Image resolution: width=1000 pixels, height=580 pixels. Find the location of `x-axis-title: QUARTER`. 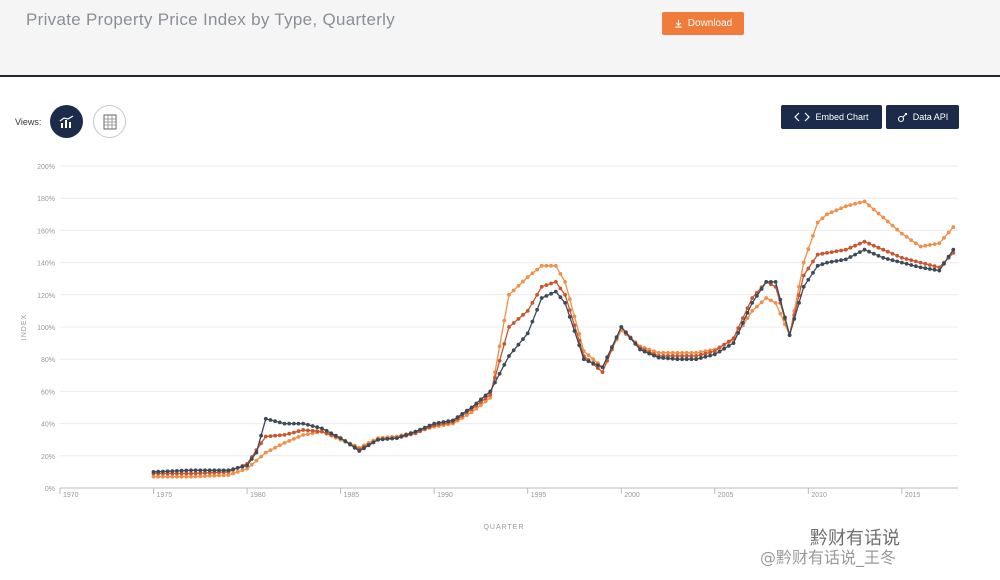

x-axis-title: QUARTER is located at coordinates (503, 527).